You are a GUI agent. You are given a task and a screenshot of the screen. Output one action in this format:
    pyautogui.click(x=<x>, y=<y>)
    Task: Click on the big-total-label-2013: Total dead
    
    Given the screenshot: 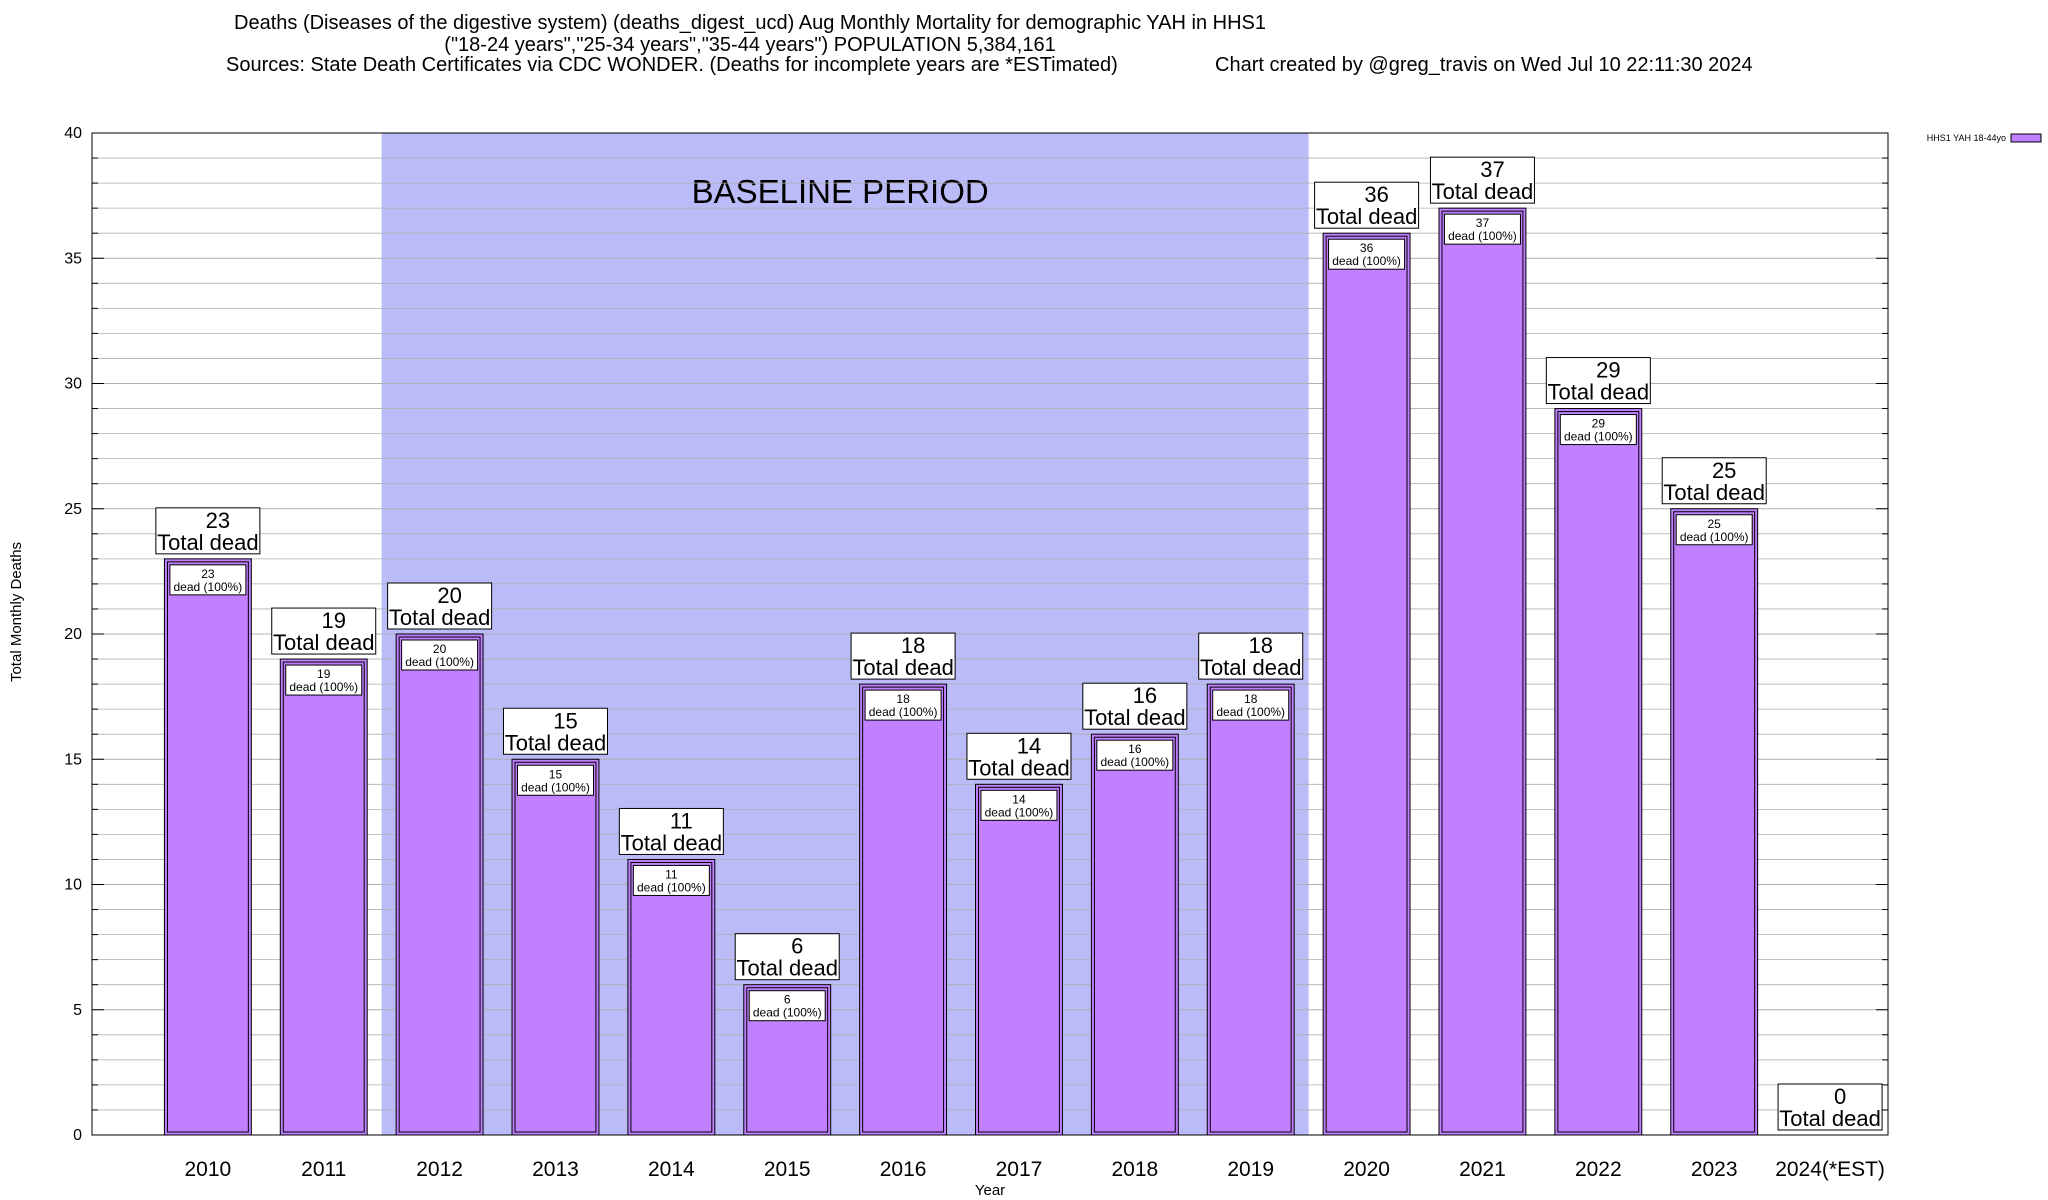 What is the action you would take?
    pyautogui.click(x=556, y=742)
    